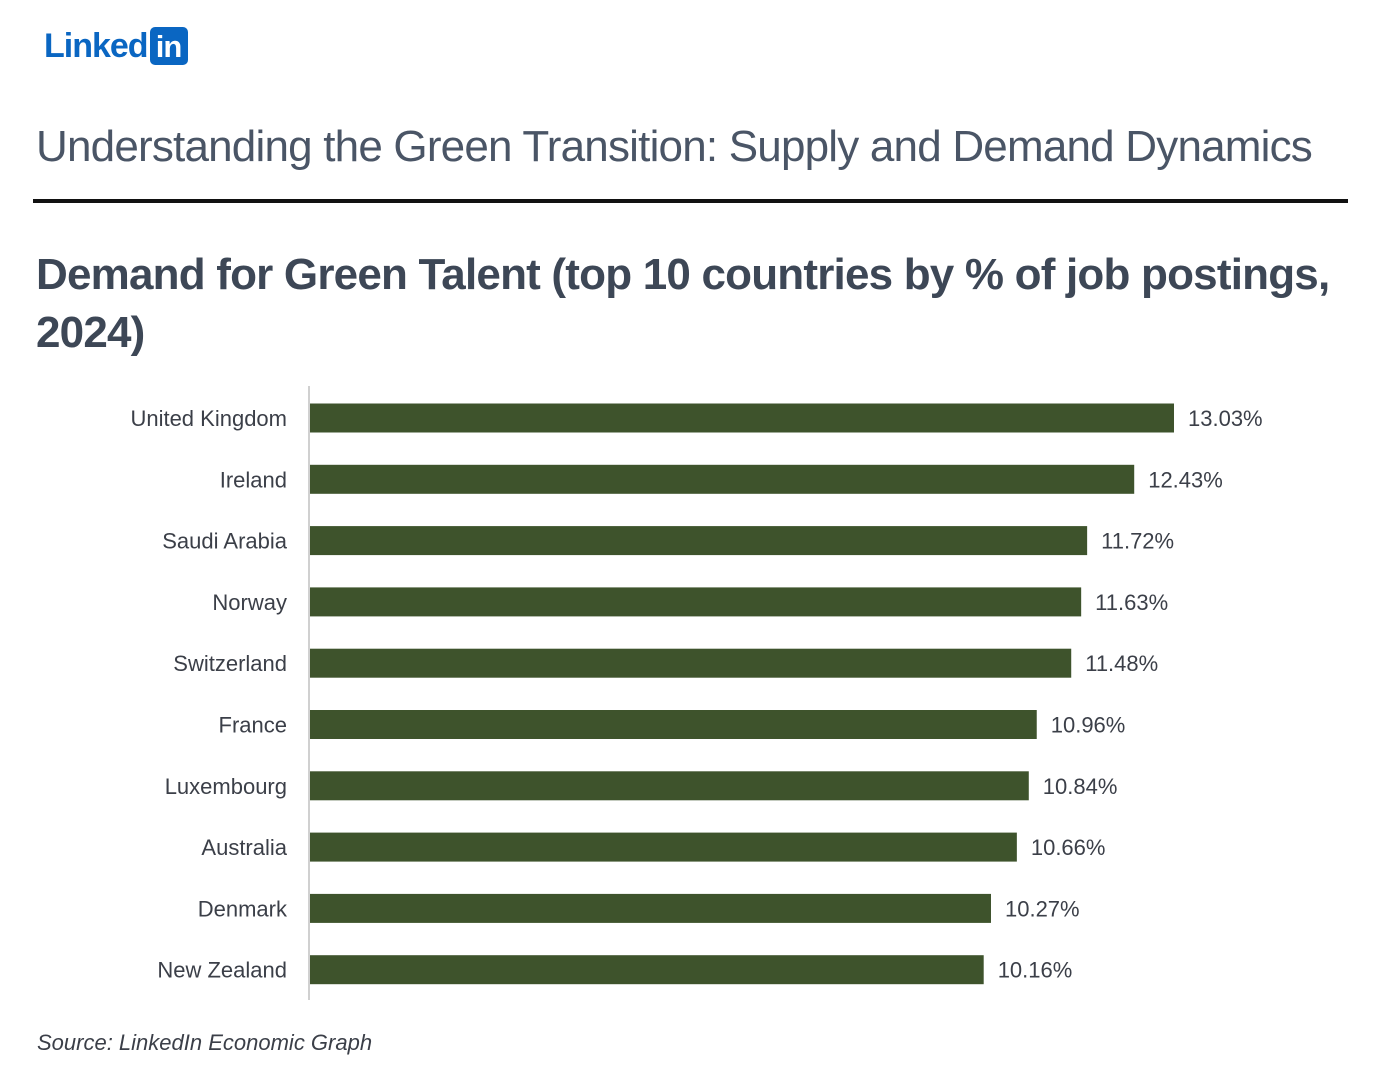 The height and width of the screenshot is (1078, 1382). I want to click on value-label: 11.63%, so click(1131, 602).